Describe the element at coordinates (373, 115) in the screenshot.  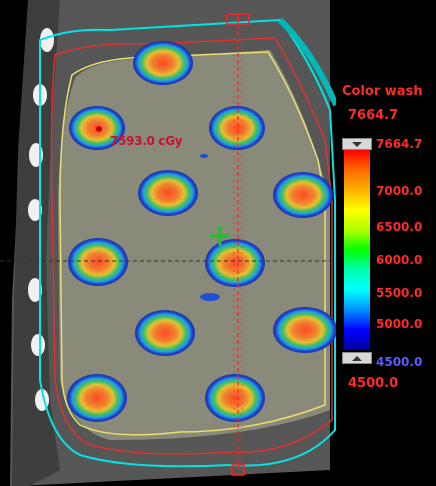
I see `legend-max-value: 7664.7` at that location.